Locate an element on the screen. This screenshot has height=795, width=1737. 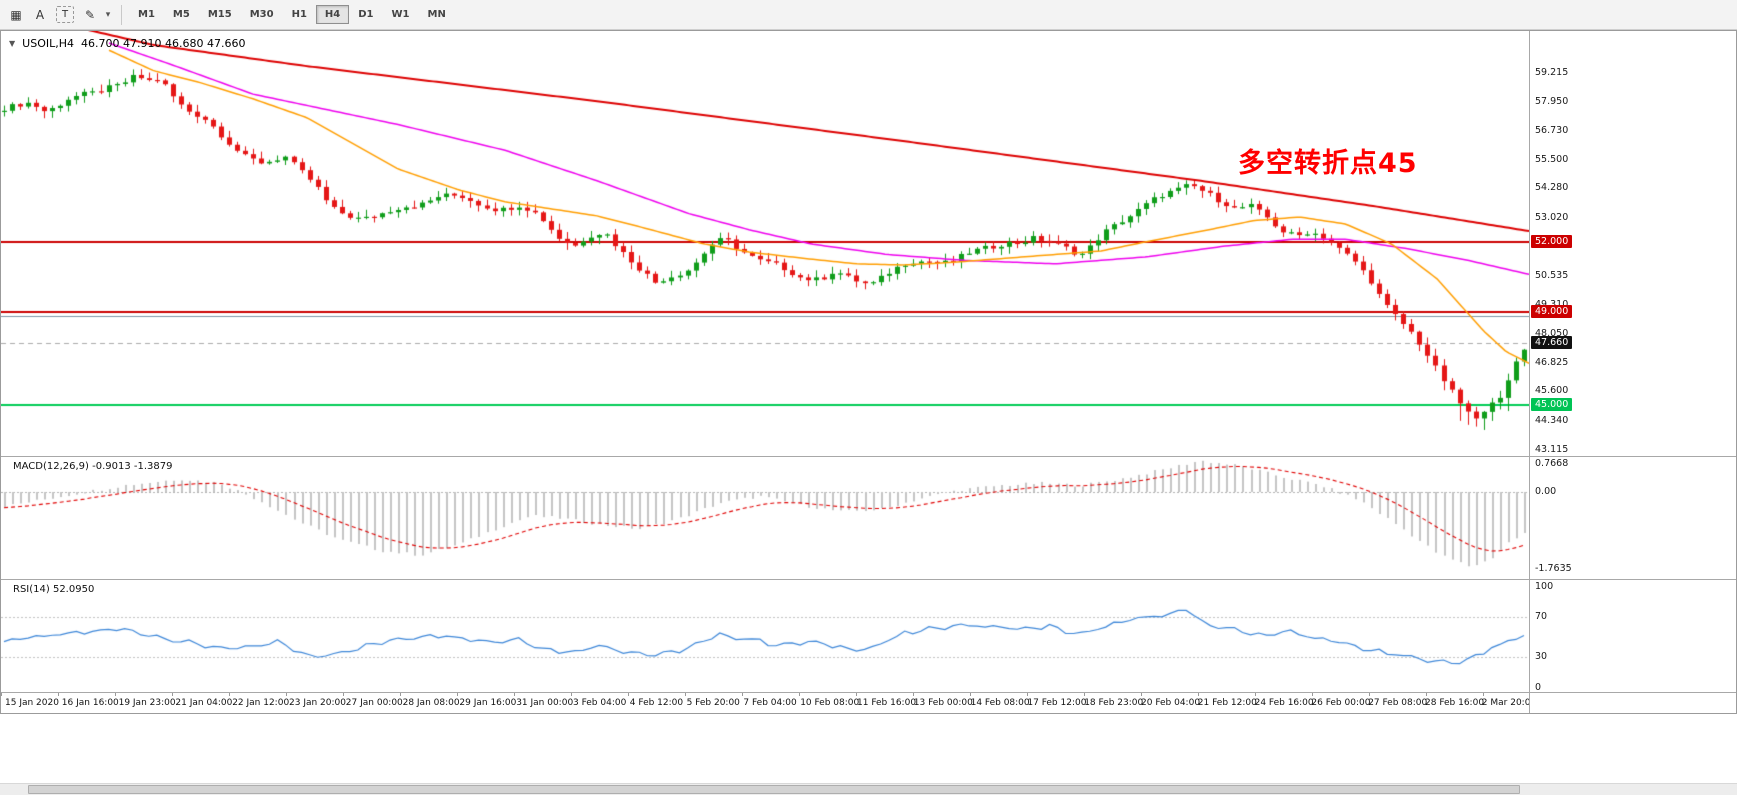
time-axis-label: 20 Feb 04:00 is located at coordinates (1171, 703).